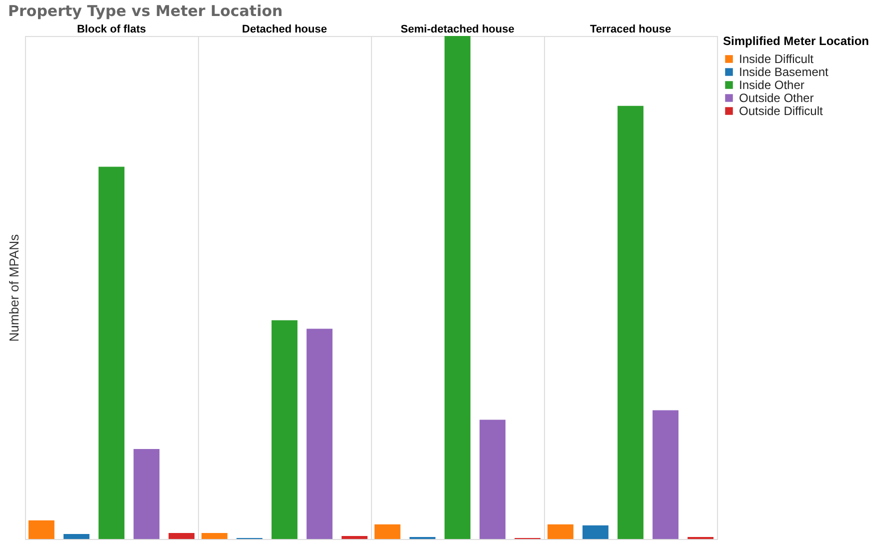  I want to click on x-tick-label: Terraced house, so click(631, 30).